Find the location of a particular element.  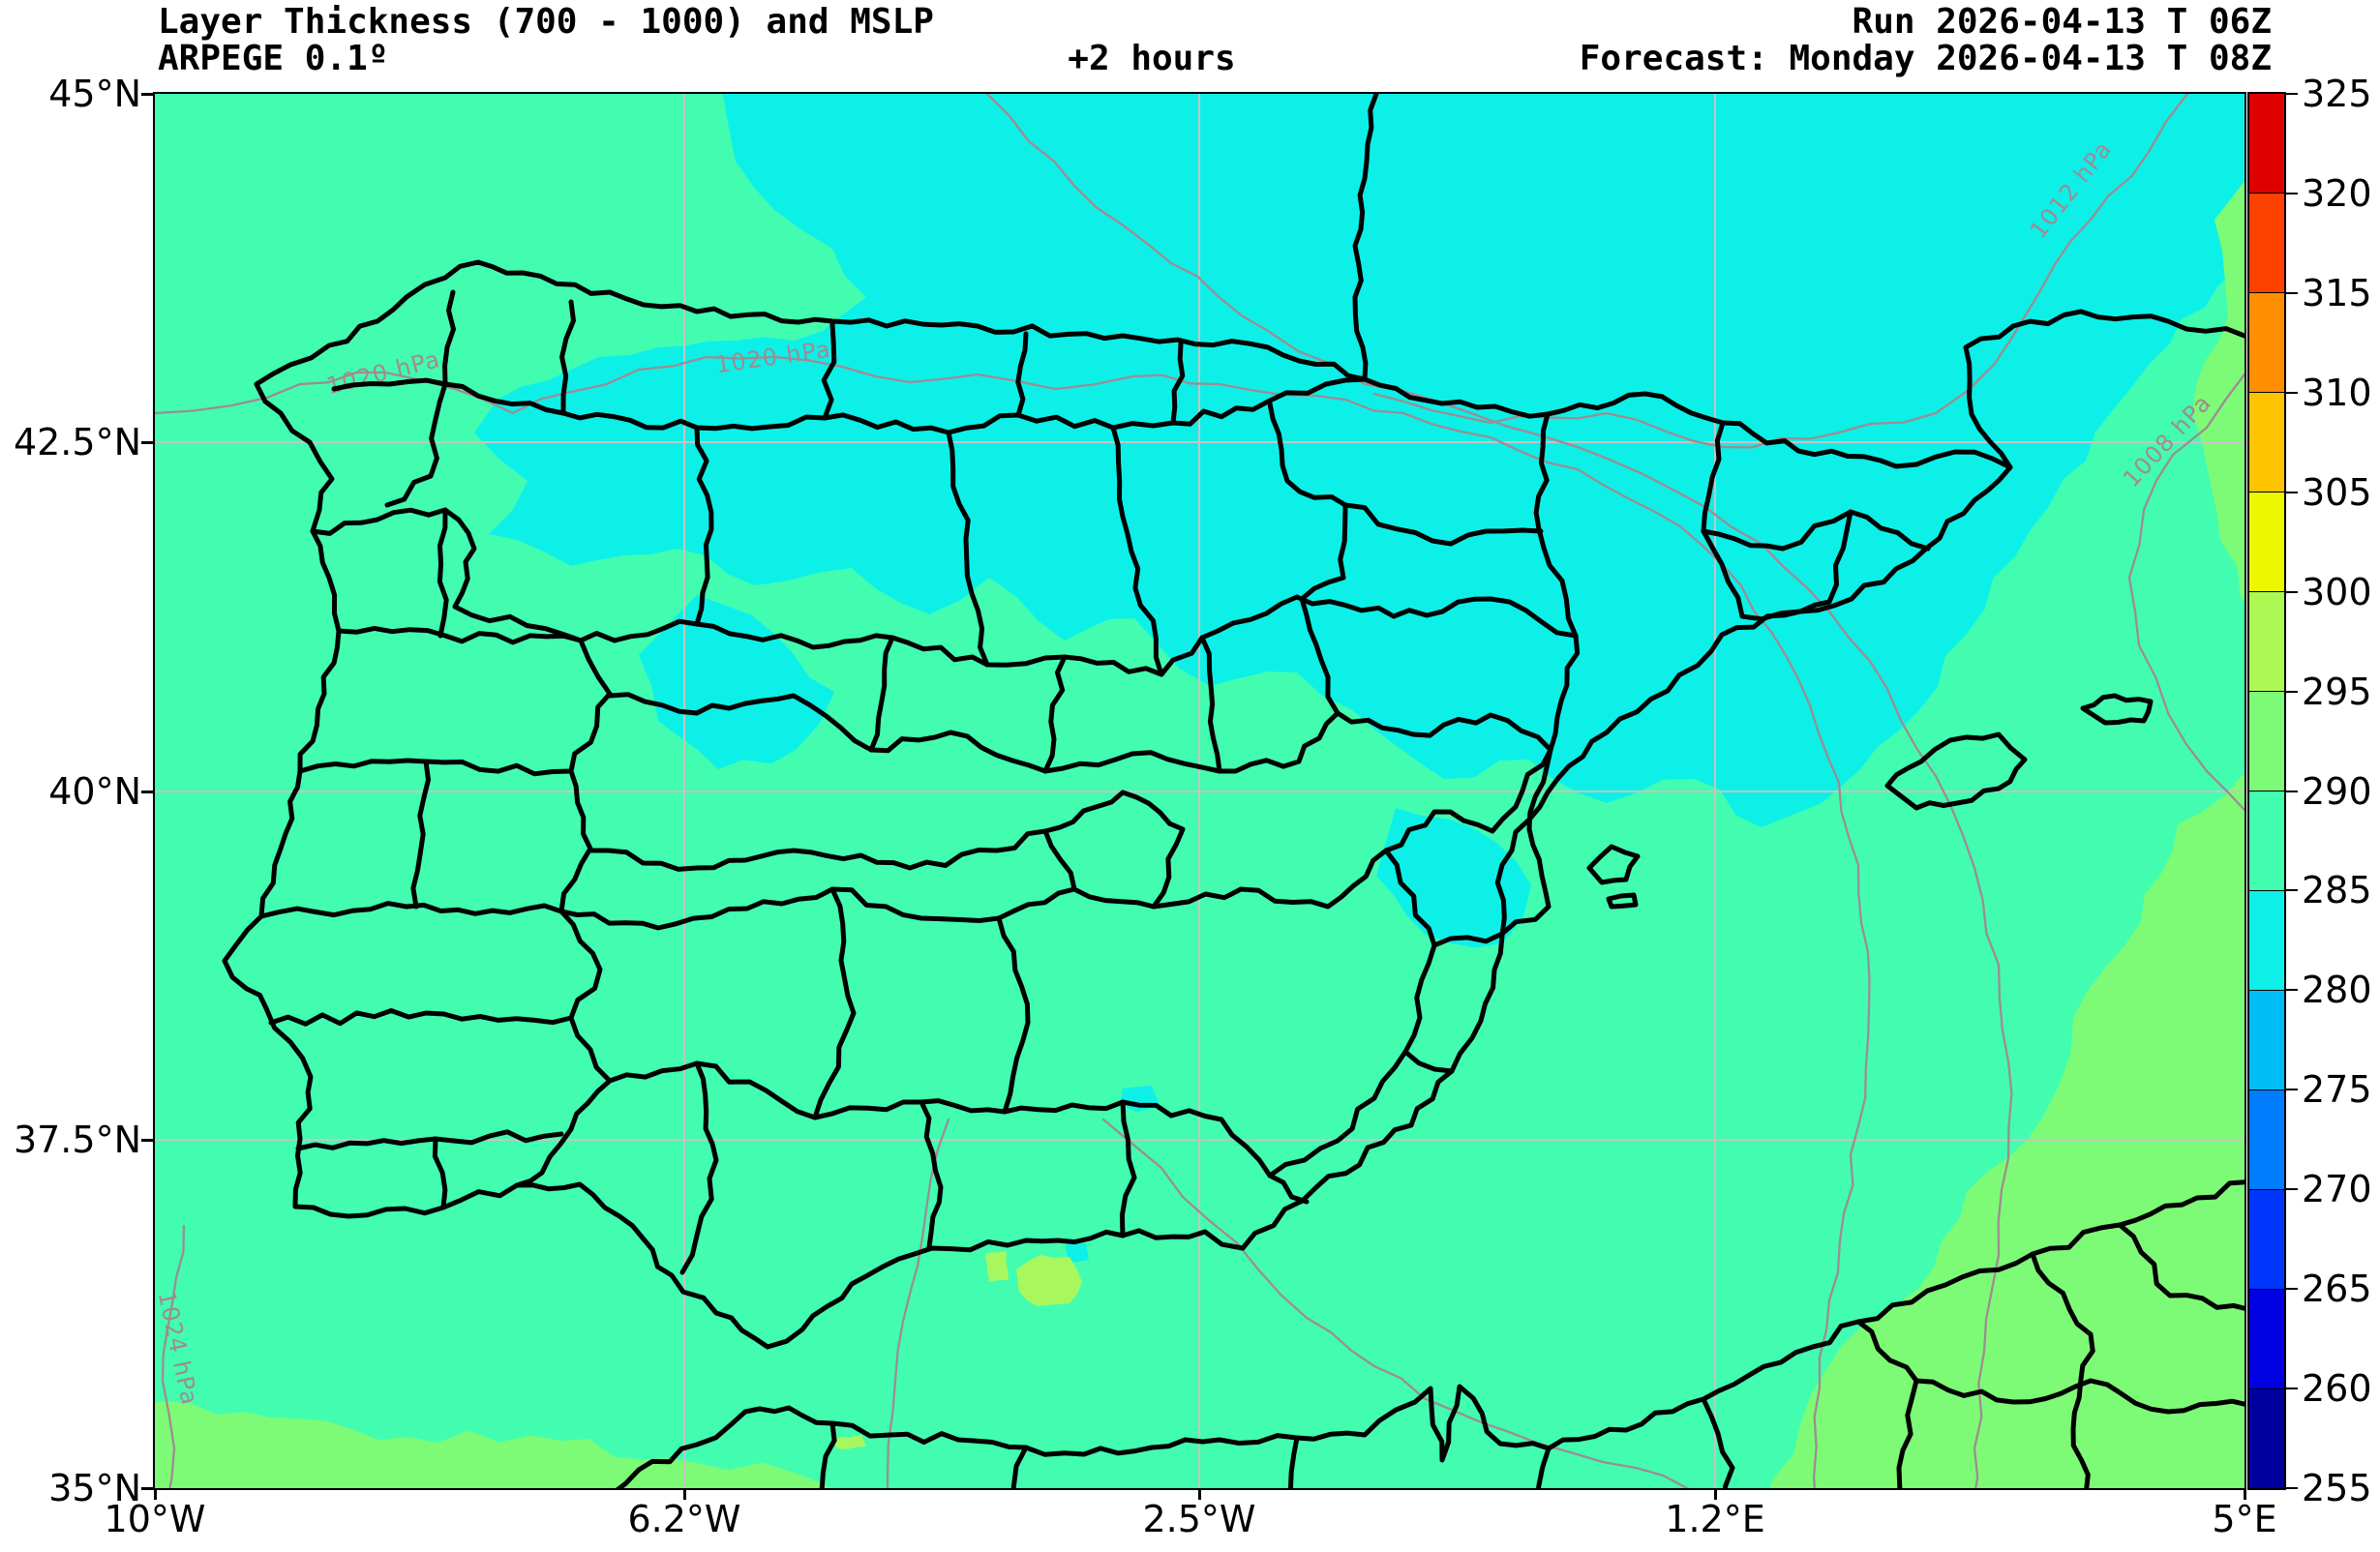

colorbar-tick-label: 300 is located at coordinates (2337, 591).